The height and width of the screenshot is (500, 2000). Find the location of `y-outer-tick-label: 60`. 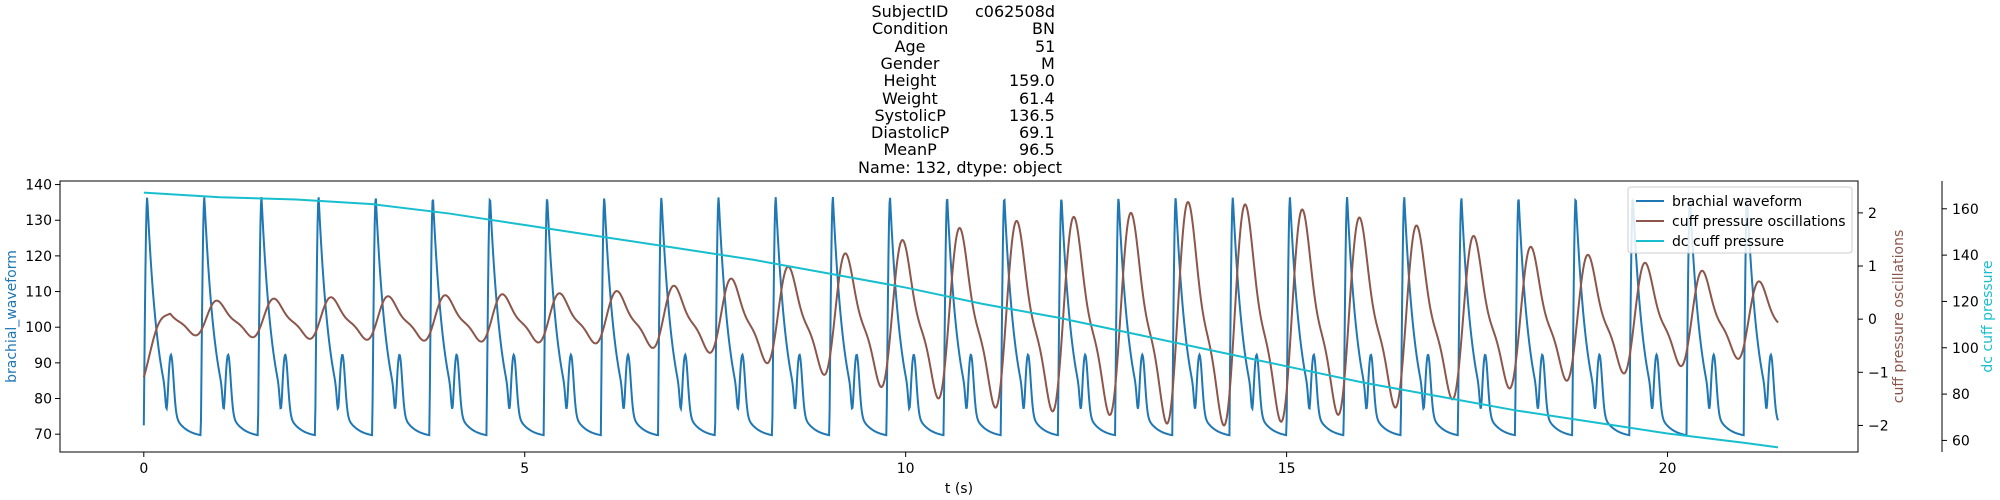

y-outer-tick-label: 60 is located at coordinates (1961, 441).